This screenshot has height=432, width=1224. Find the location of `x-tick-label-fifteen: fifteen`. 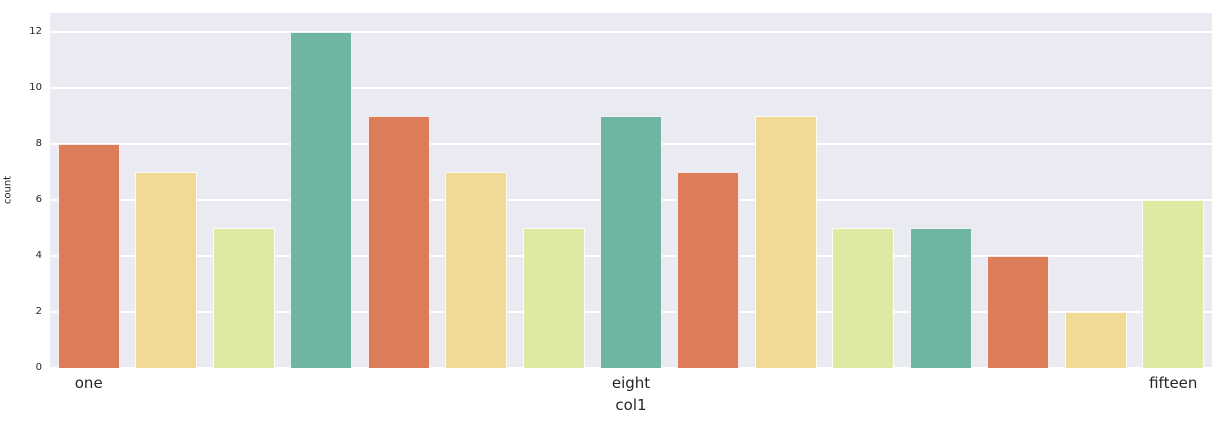

x-tick-label-fifteen: fifteen is located at coordinates (1173, 383).